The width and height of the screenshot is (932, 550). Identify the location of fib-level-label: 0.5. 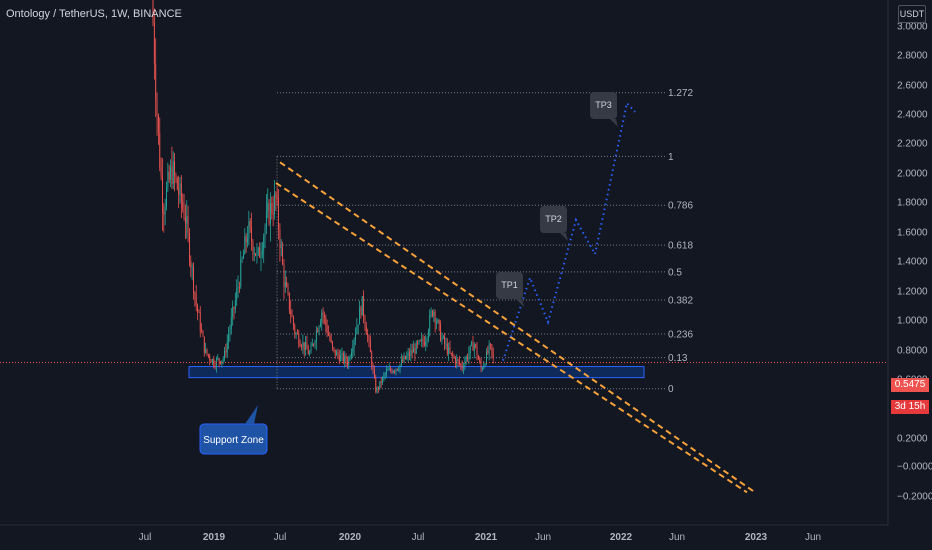
(675, 272).